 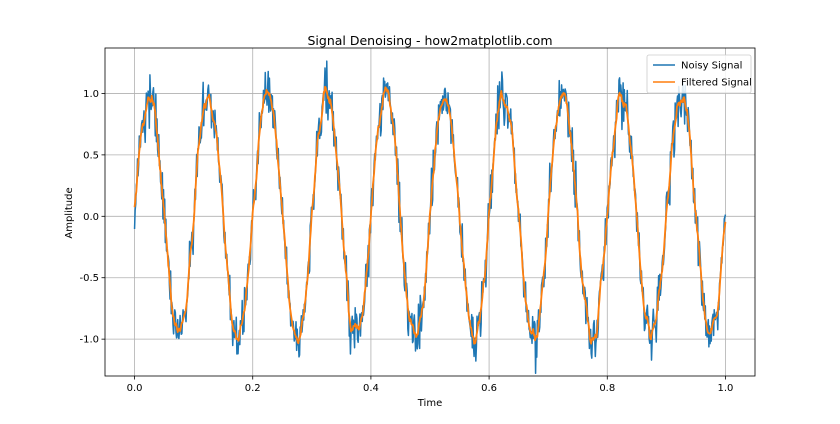 I want to click on legend-label-filtered-signal: Filtered Signal, so click(x=716, y=83).